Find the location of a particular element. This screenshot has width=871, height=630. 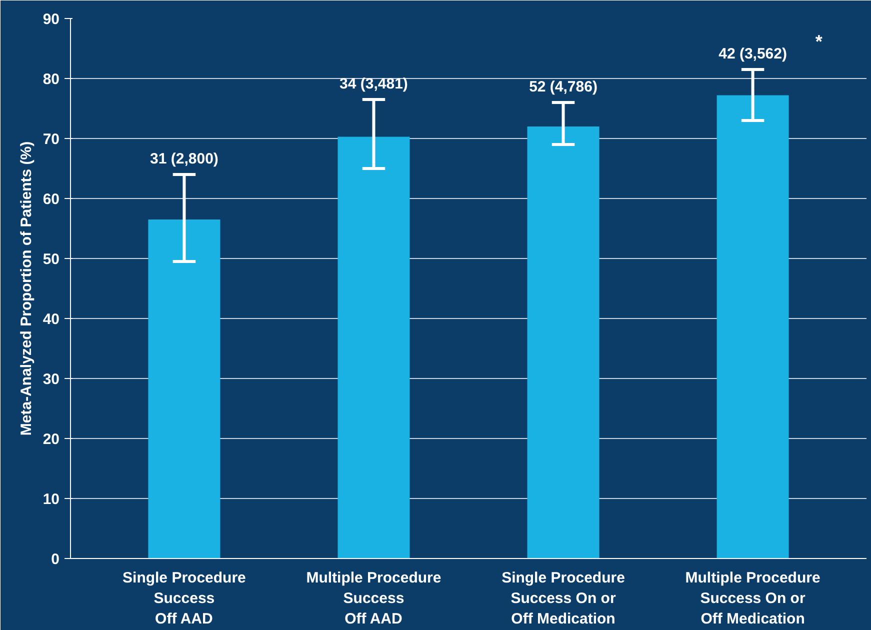

x-tick-label: Single Procedure Success Off AAD is located at coordinates (184, 599).